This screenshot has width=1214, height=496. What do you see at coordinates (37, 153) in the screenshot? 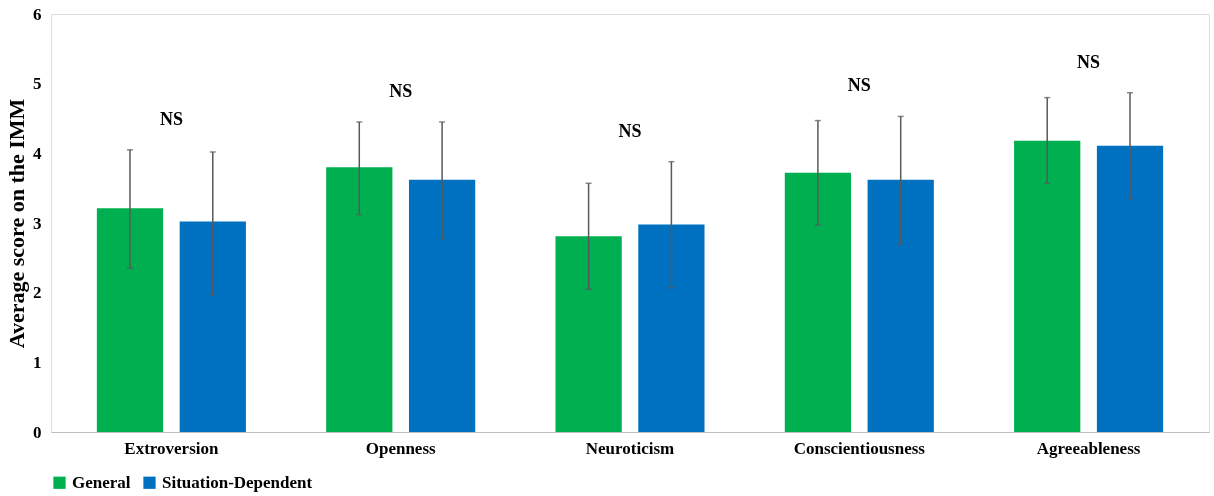
I see `y-tick-label: 4` at bounding box center [37, 153].